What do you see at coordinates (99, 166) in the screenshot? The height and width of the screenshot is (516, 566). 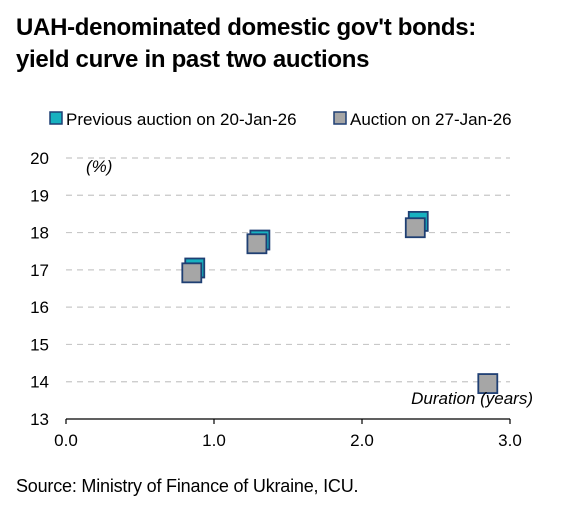 I see `y-axis-label: (%)` at bounding box center [99, 166].